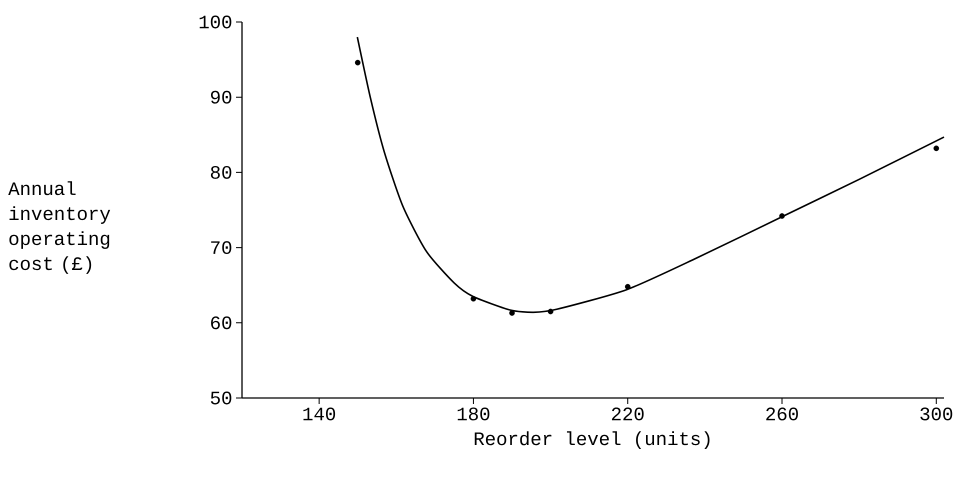  I want to click on x-tick-label: 180, so click(474, 414).